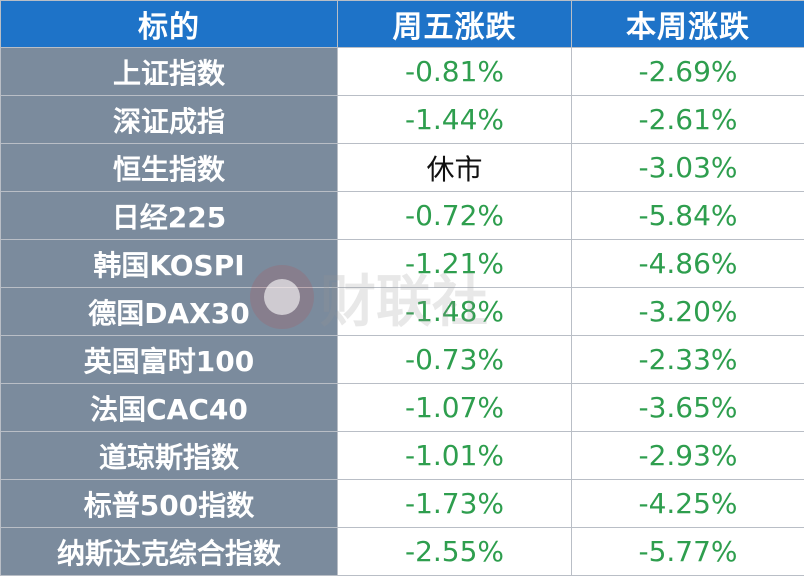 This screenshot has height=576, width=804. I want to click on index-name: 德国DAX30, so click(169, 312).